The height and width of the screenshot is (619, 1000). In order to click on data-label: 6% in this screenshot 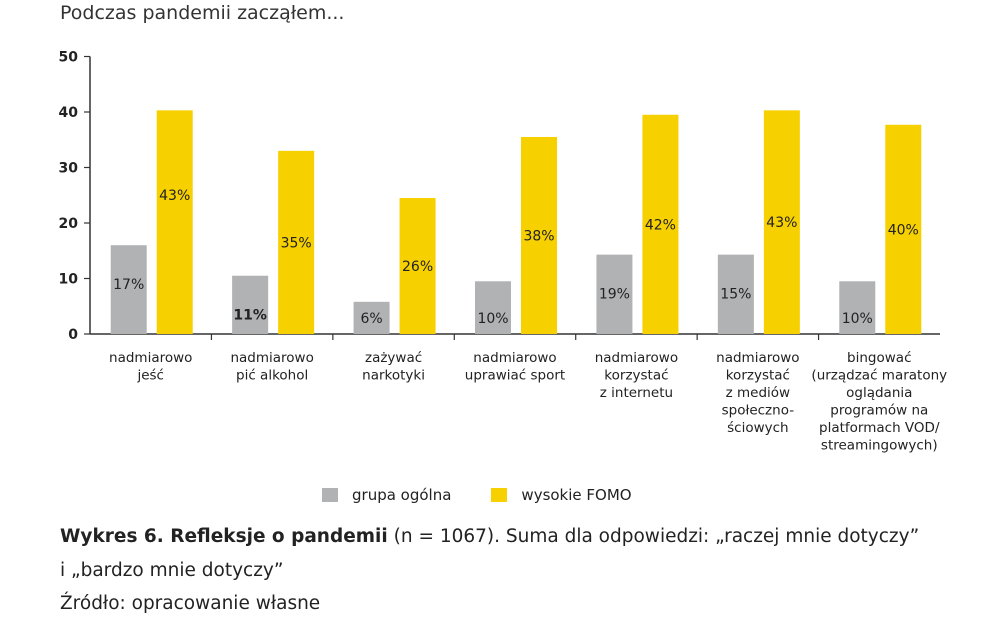, I will do `click(371, 319)`.